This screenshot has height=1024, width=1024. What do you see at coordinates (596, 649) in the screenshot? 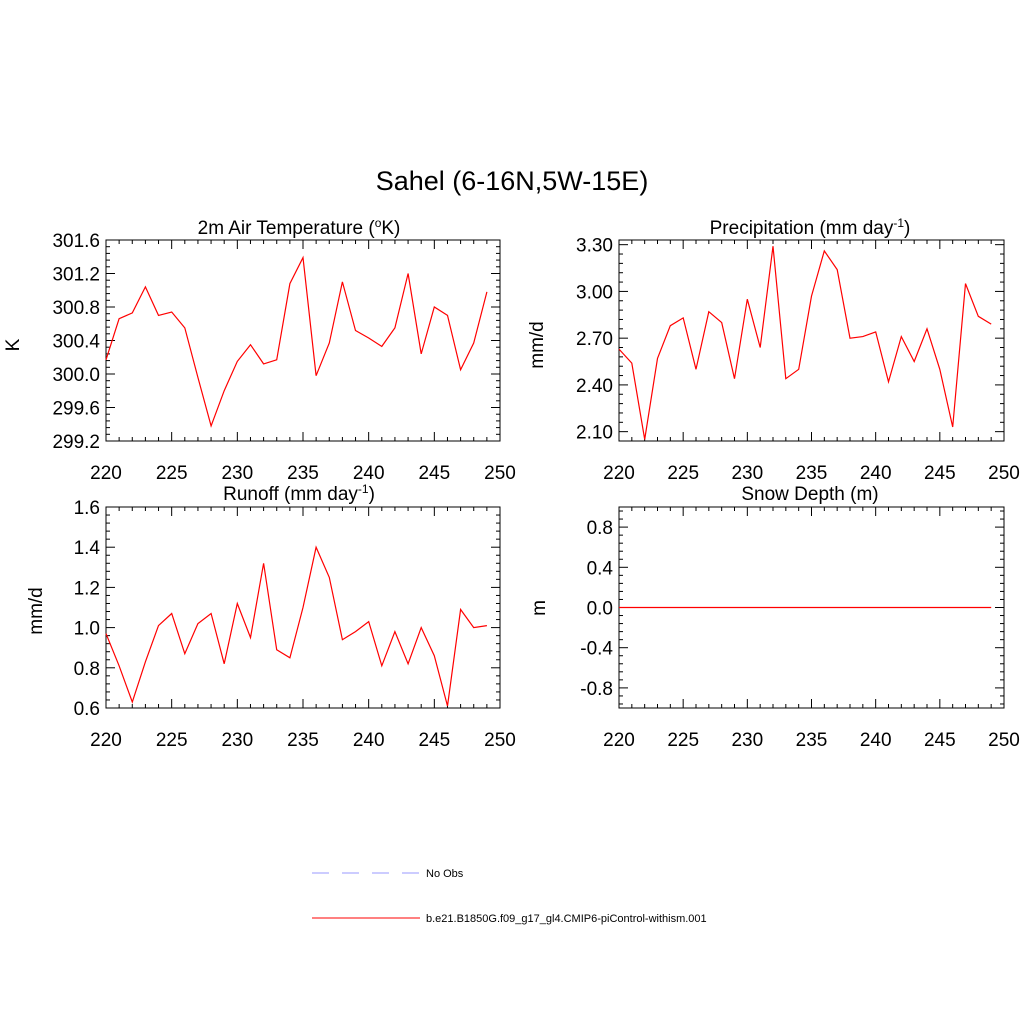
I see `y-tick-label: -0.4` at bounding box center [596, 649].